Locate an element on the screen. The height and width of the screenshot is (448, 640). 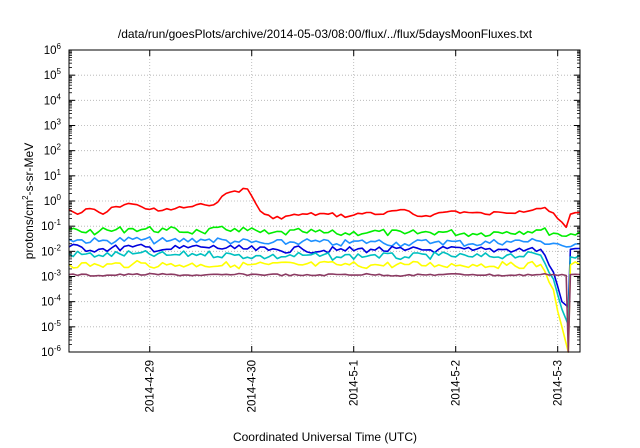
y-tick-label: 10¹ is located at coordinates (53, 175).